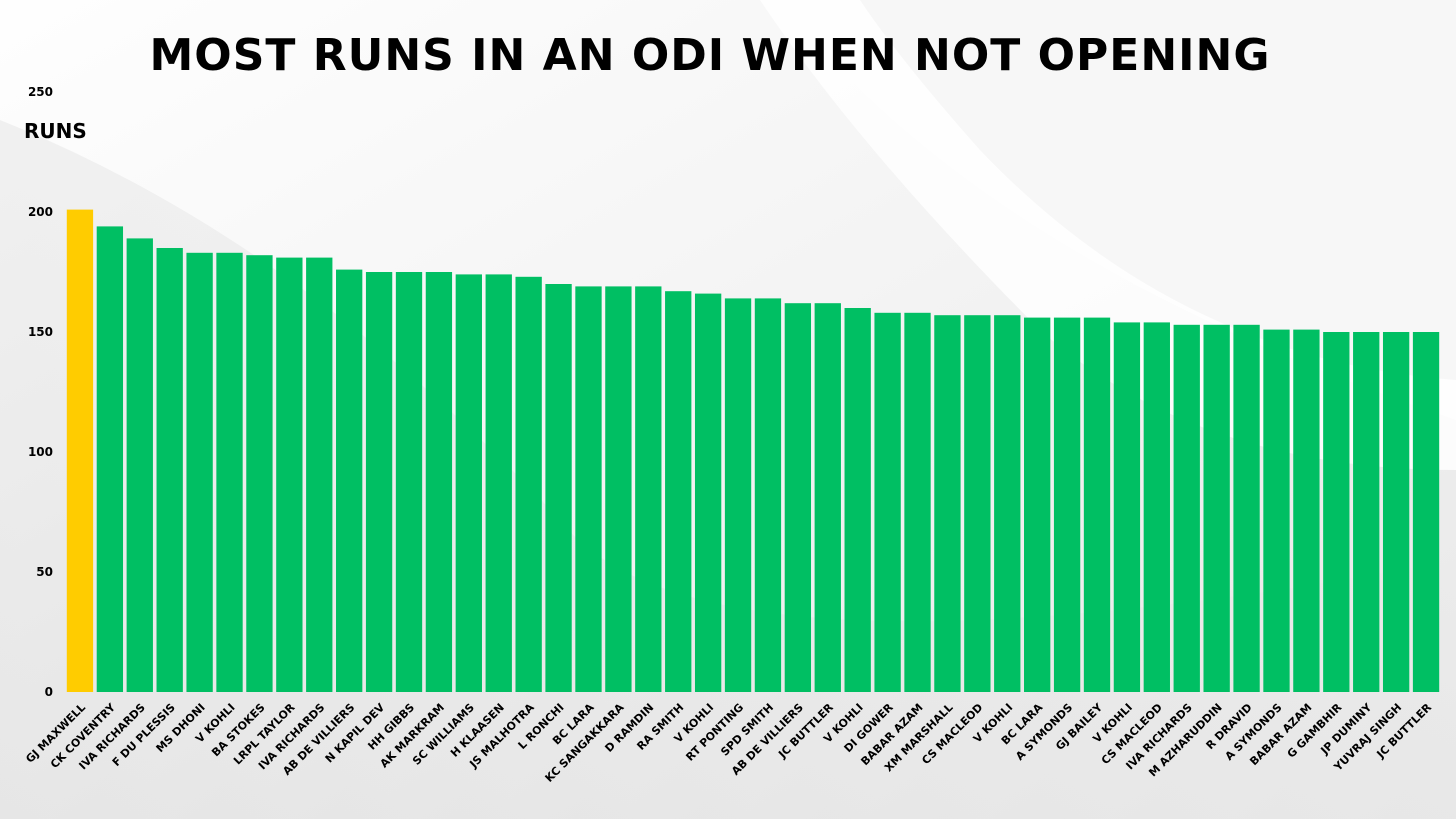 This screenshot has height=819, width=1456. I want to click on y-tick-label: 200, so click(40, 212).